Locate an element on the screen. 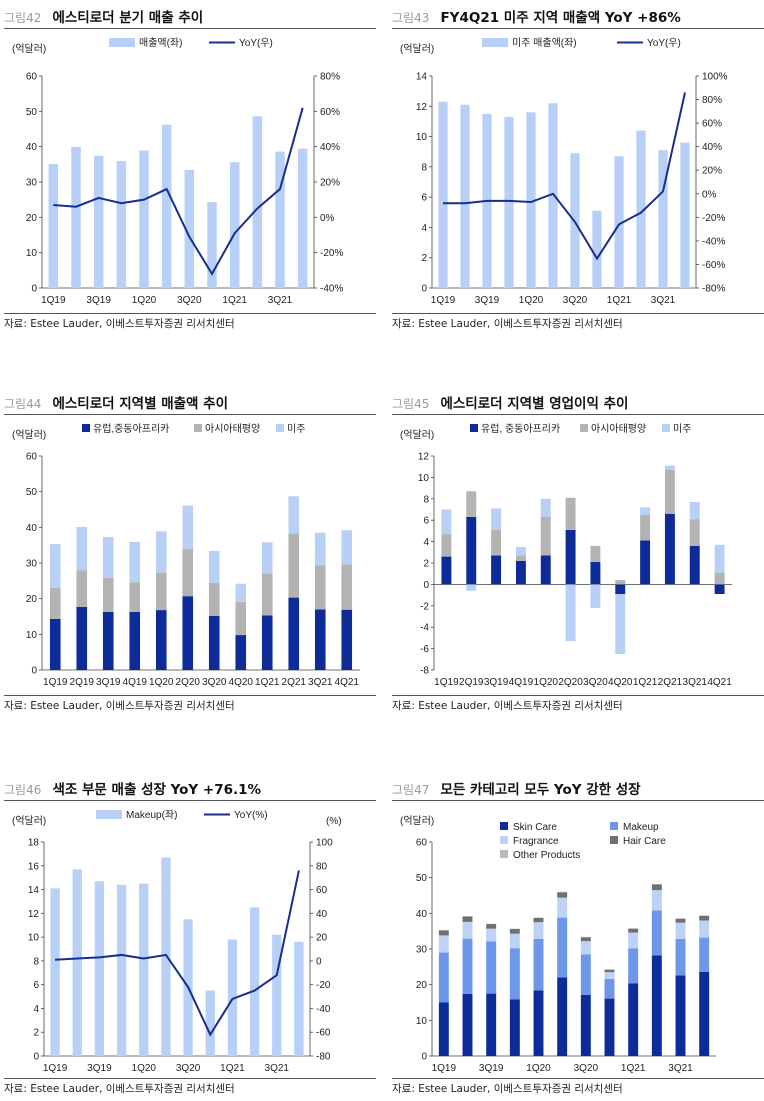 The image size is (764, 1101). x-tick-label: 1Q20 is located at coordinates (144, 1068).